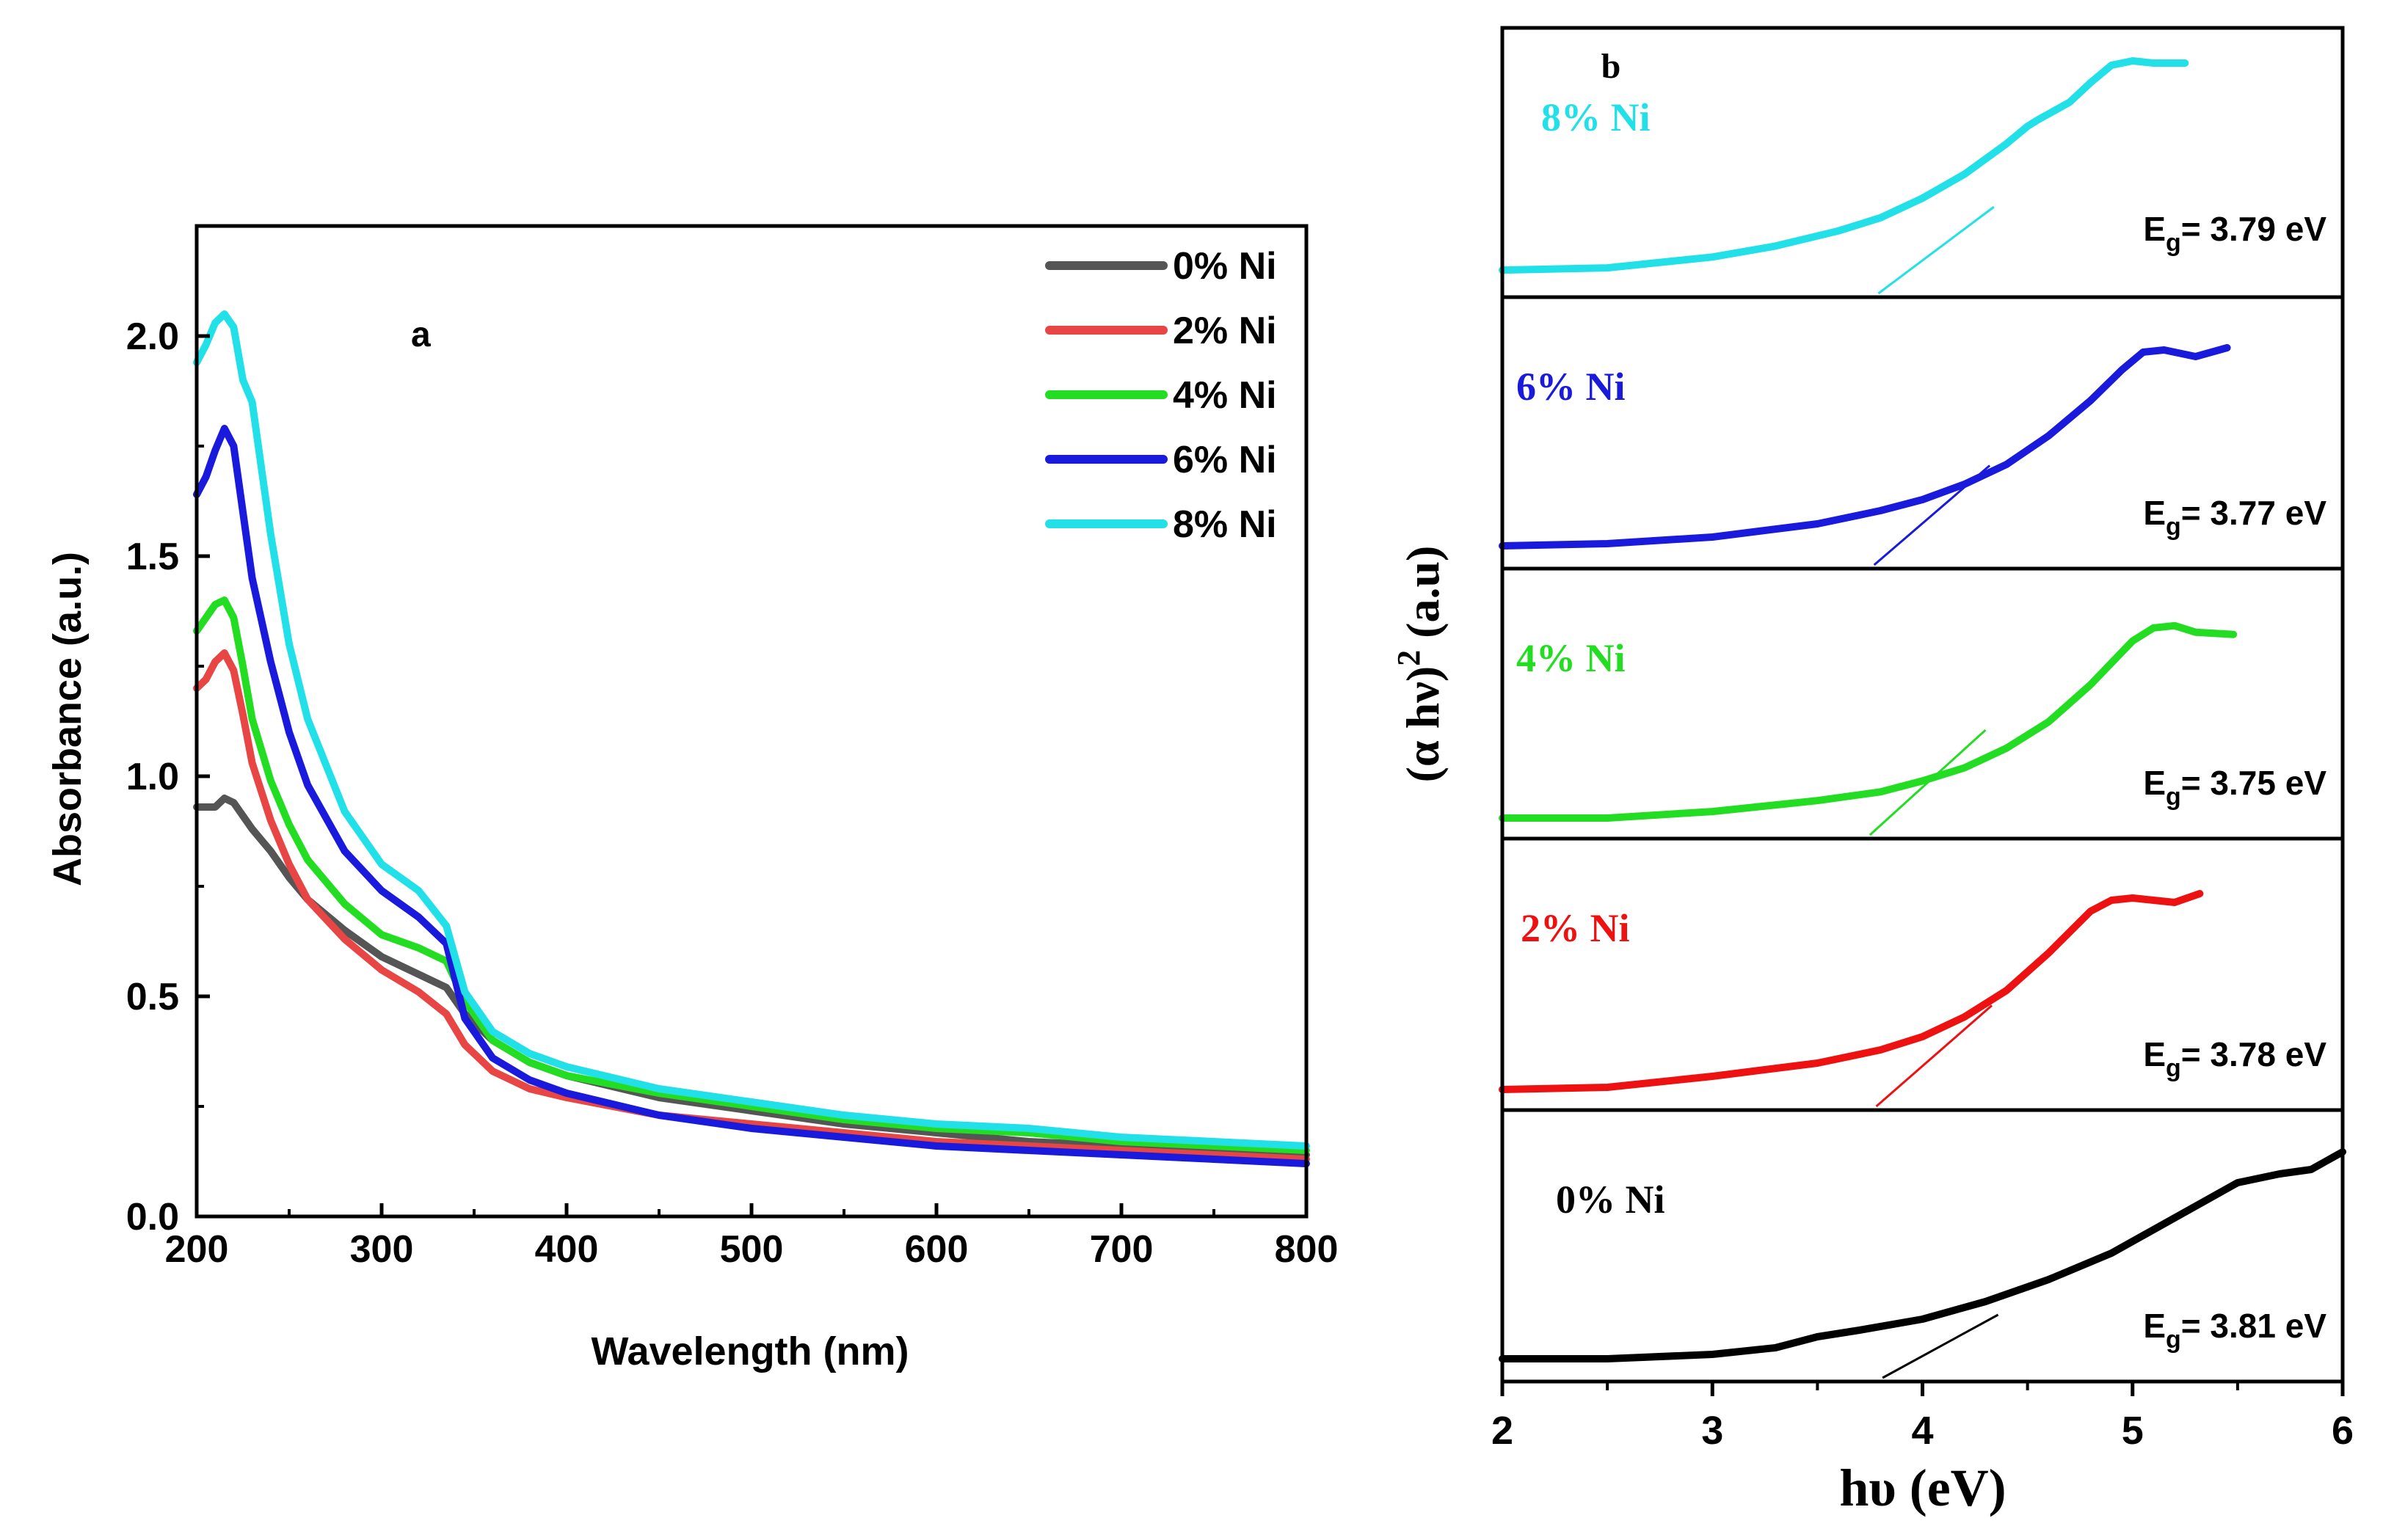 This screenshot has height=1540, width=2383. What do you see at coordinates (152, 1217) in the screenshot?
I see `y-tick-label-a: 0.0` at bounding box center [152, 1217].